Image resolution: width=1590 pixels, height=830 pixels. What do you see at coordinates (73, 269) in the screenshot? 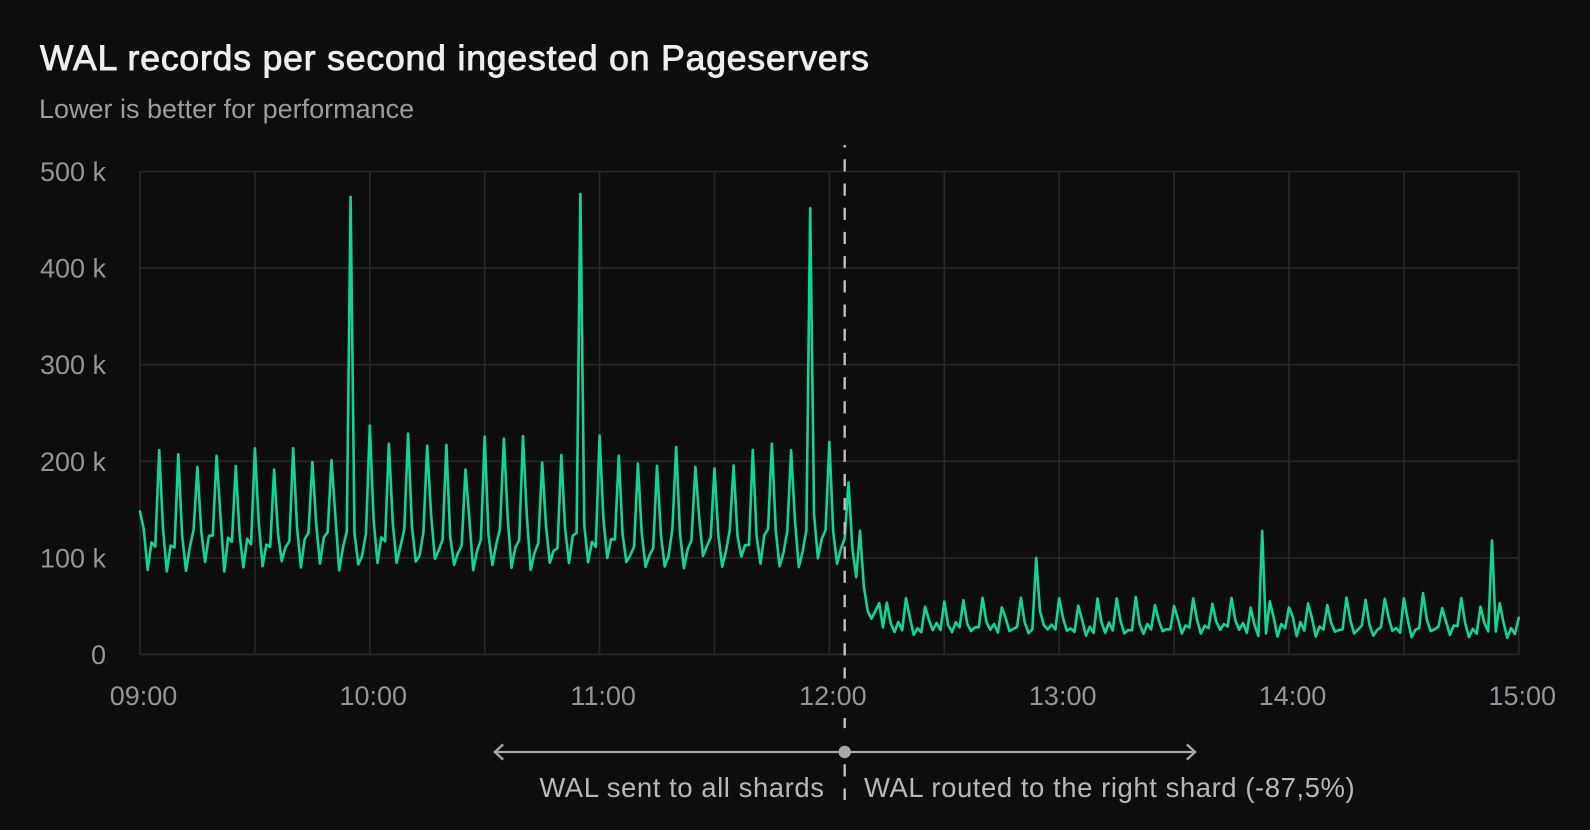
I see `svg-text: 400 k` at bounding box center [73, 269].